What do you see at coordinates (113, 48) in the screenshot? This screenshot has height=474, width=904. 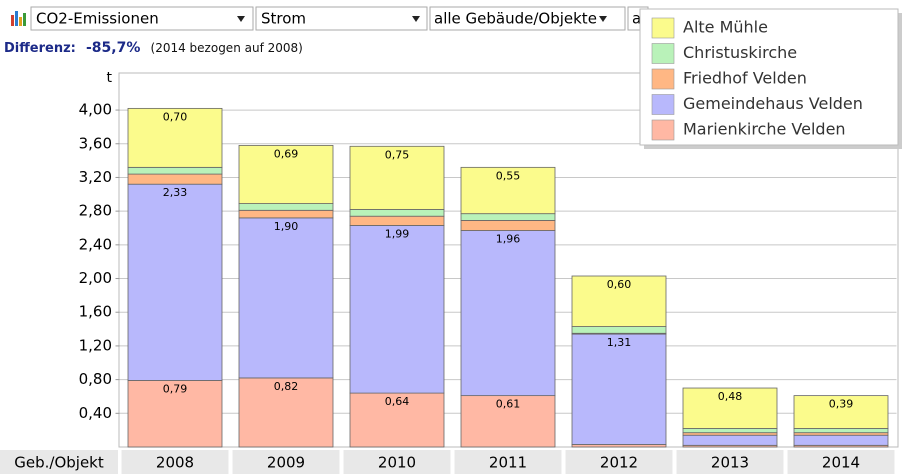 I see `summary-value: -85,7%` at bounding box center [113, 48].